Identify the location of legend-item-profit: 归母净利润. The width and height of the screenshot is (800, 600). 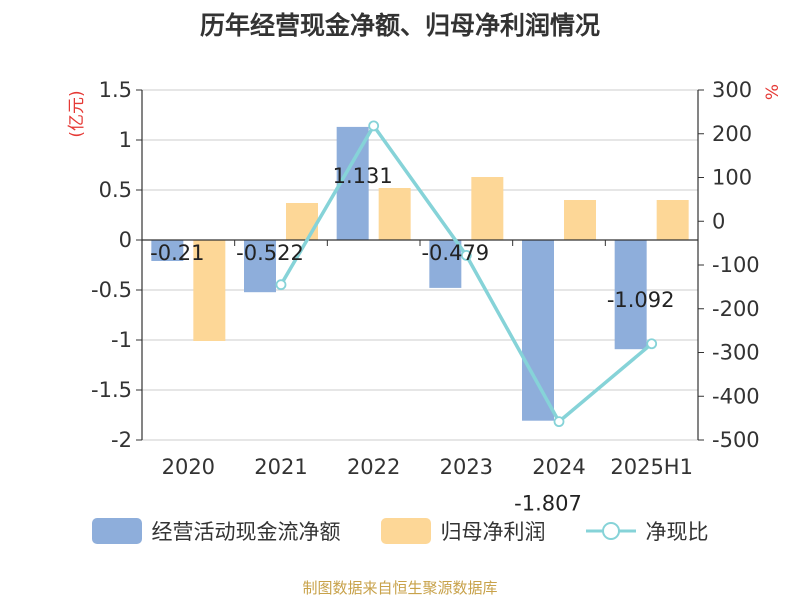
(463, 531).